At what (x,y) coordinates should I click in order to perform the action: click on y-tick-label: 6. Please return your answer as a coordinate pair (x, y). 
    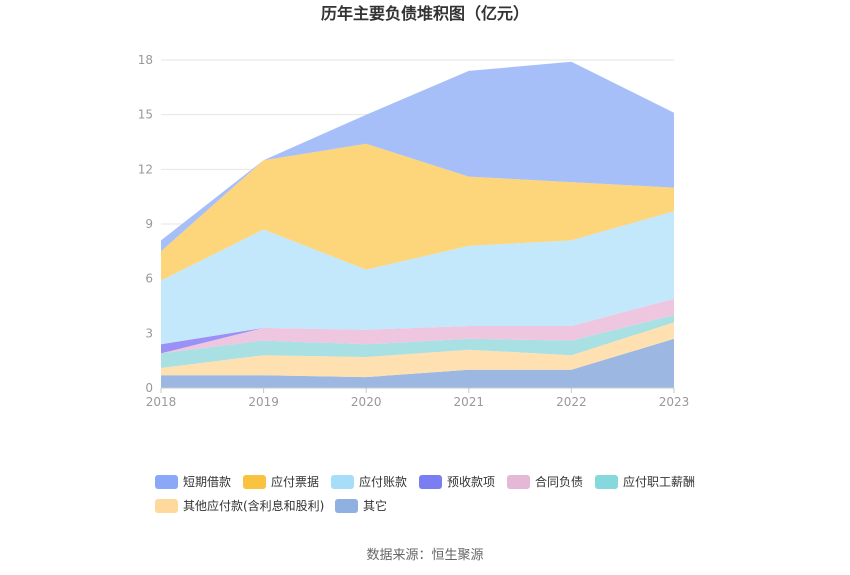
    Looking at the image, I should click on (149, 279).